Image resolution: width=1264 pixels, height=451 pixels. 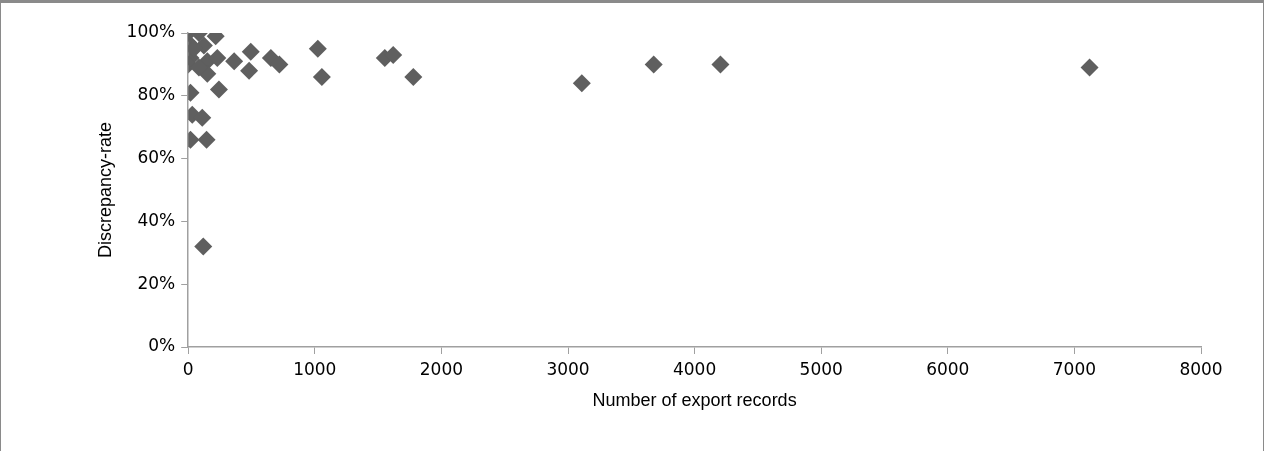 What do you see at coordinates (315, 368) in the screenshot?
I see `x-tick-label: 1000` at bounding box center [315, 368].